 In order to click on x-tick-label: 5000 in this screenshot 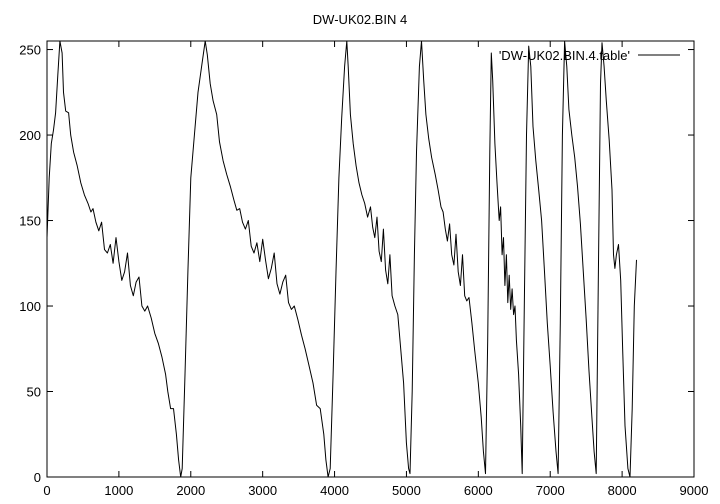, I will do `click(406, 490)`.